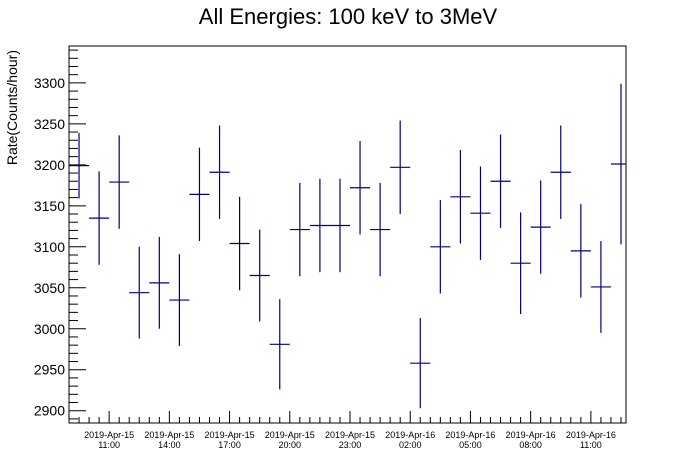  What do you see at coordinates (348, 16) in the screenshot?
I see `chart-title: All Energies: 100 keV to 3MeV` at bounding box center [348, 16].